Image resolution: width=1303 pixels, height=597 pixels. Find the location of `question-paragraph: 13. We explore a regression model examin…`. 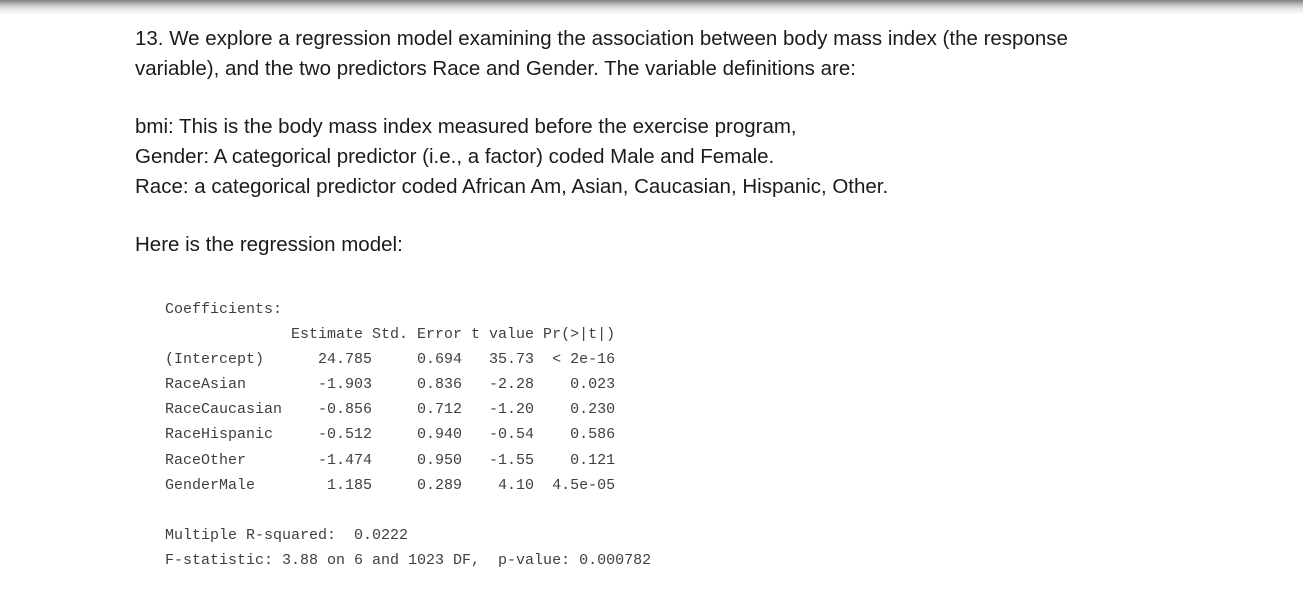

question-paragraph: 13. We explore a regression model examin… is located at coordinates (601, 54).